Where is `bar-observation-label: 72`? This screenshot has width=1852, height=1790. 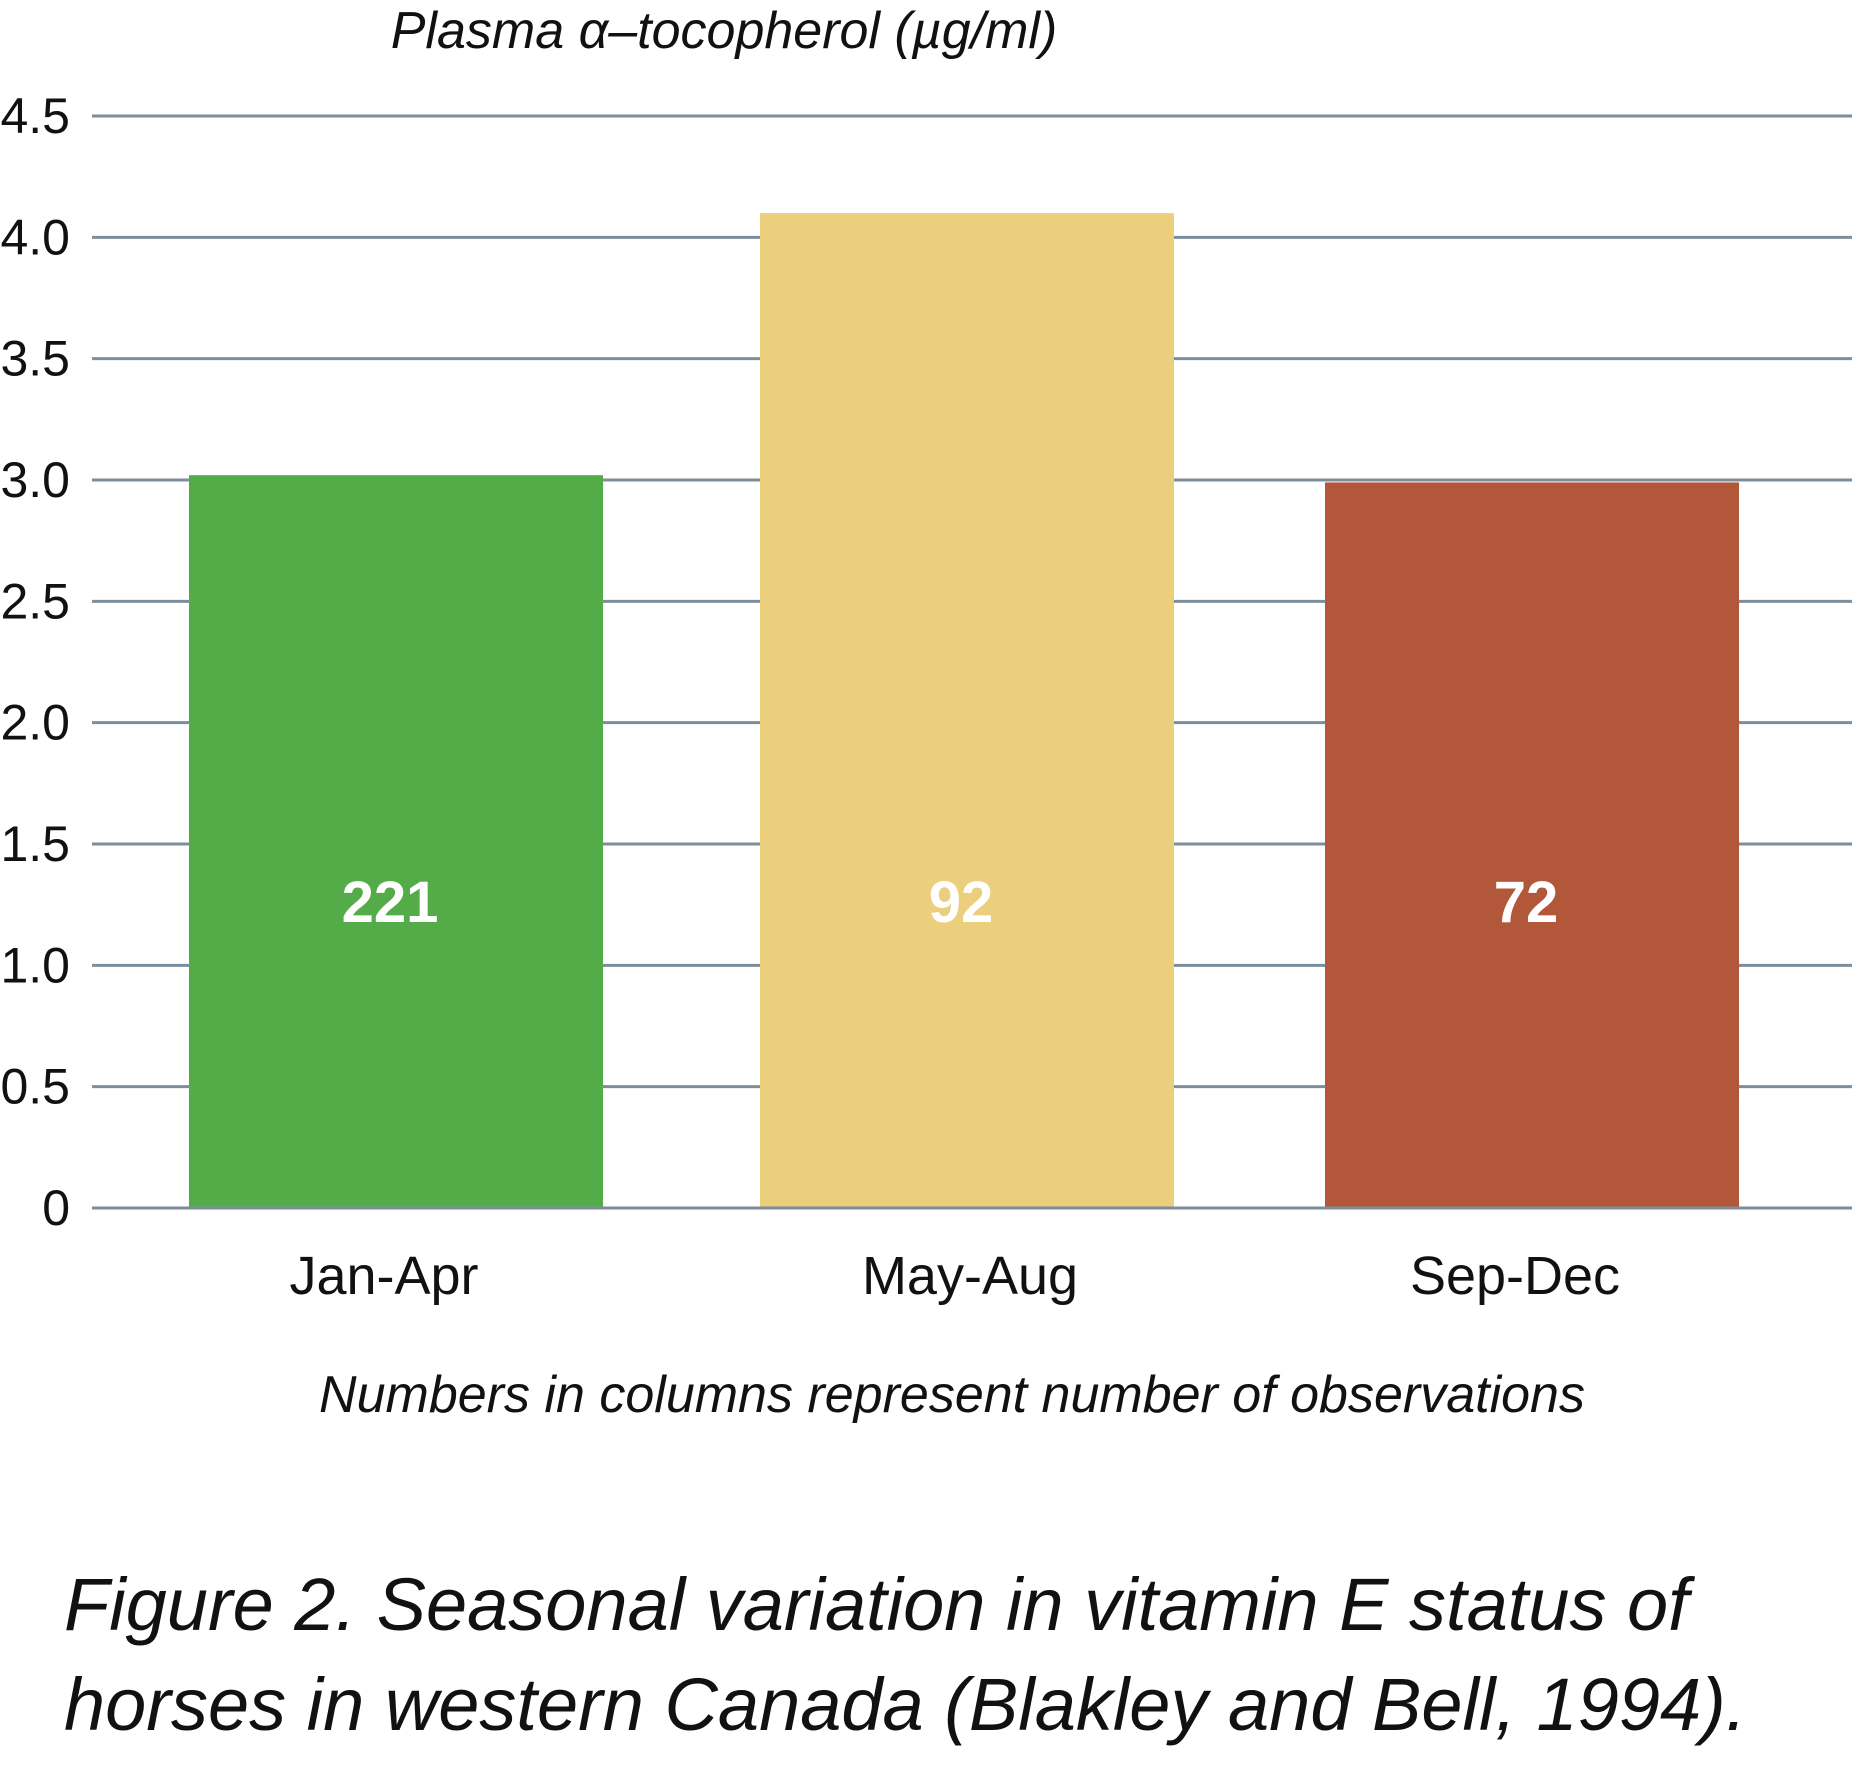 bar-observation-label: 72 is located at coordinates (1526, 902).